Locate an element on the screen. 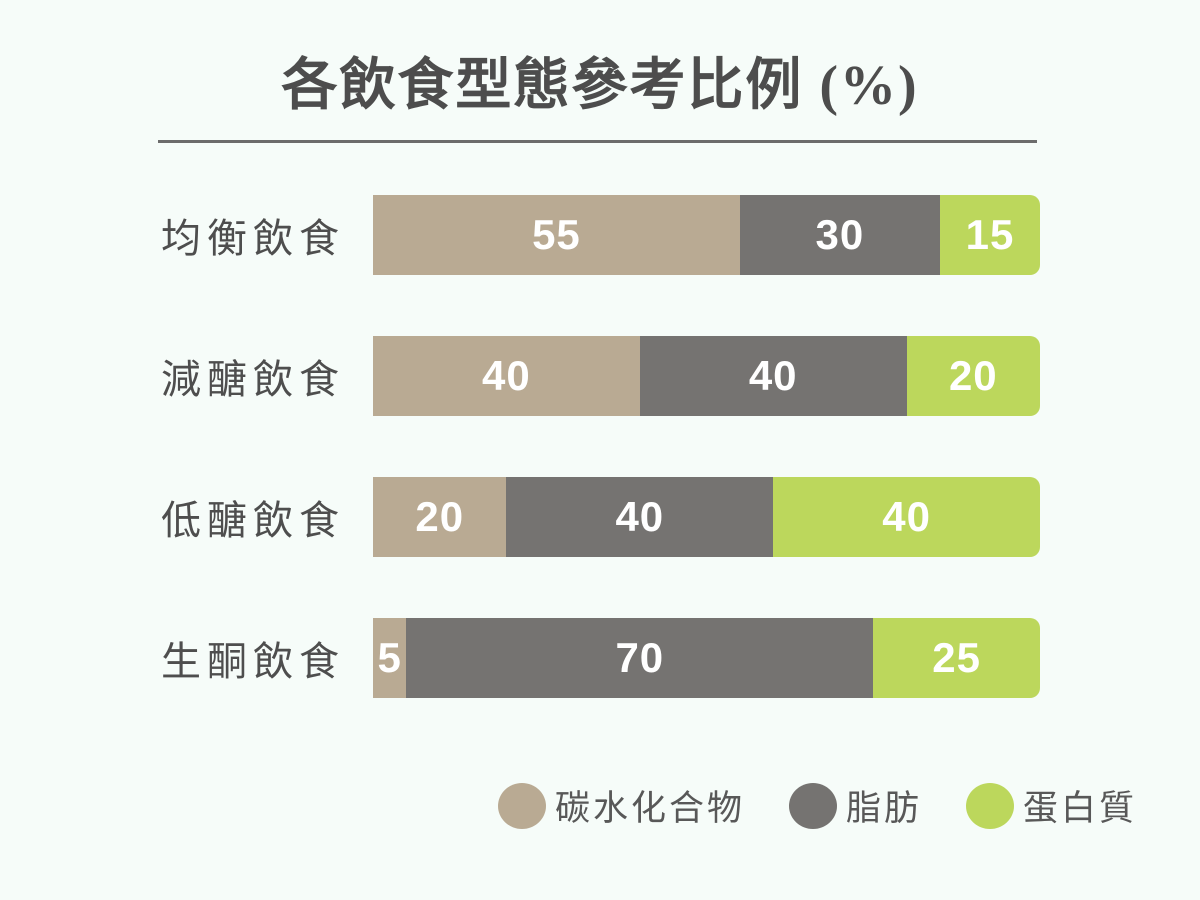  legend-item-fat: 脂肪 is located at coordinates (855, 805).